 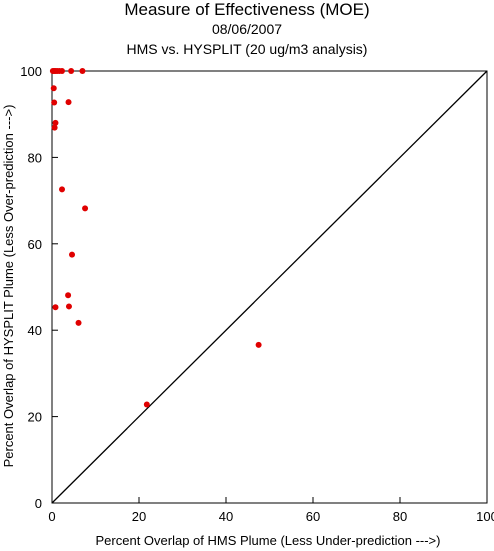 I want to click on y-tick-label: 100, so click(x=31, y=71).